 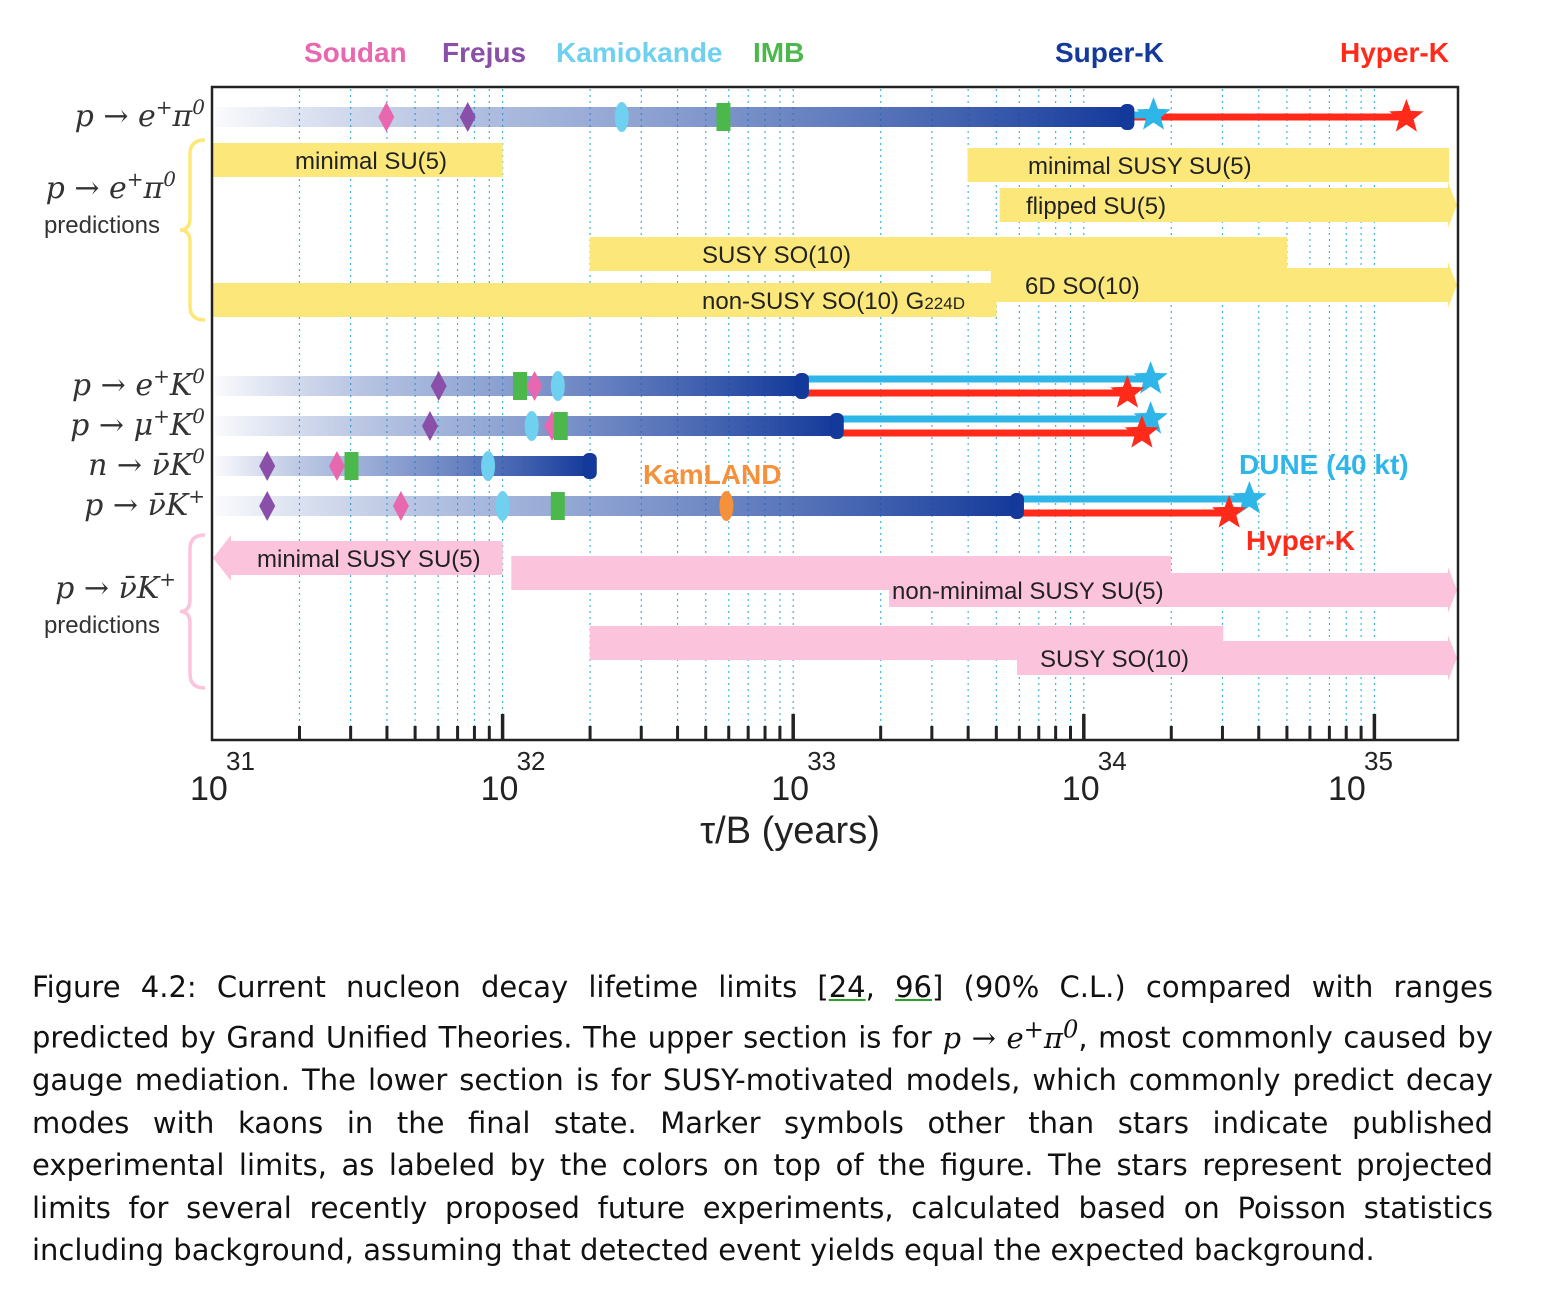 What do you see at coordinates (821, 761) in the screenshot?
I see `tick-label-exponent: 33` at bounding box center [821, 761].